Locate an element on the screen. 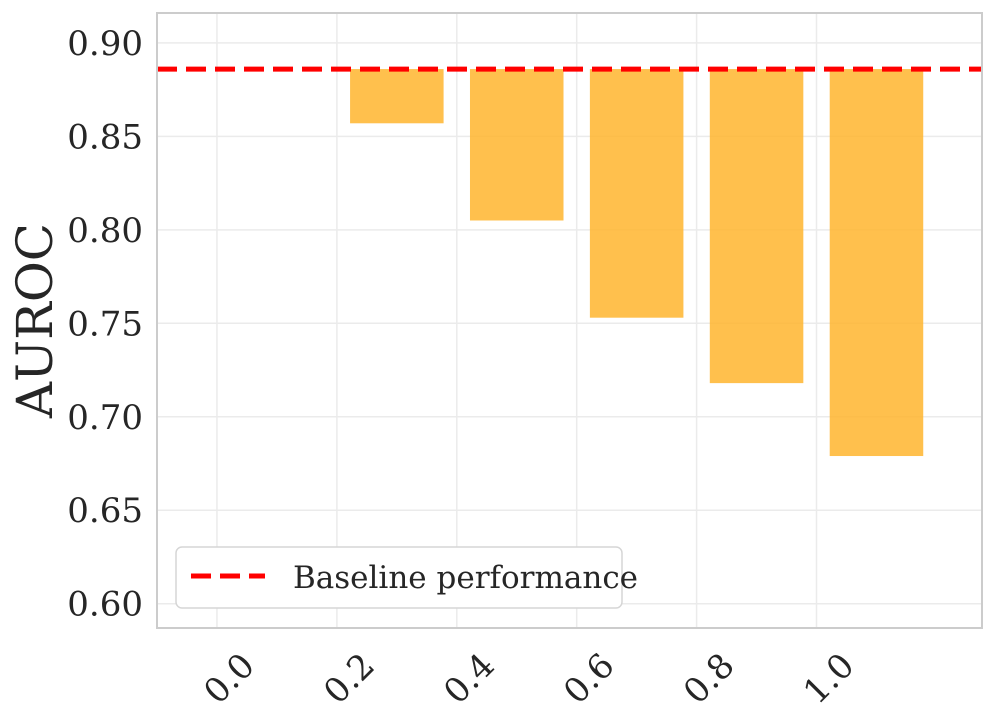 The width and height of the screenshot is (996, 723). y-tick-label-0.70: 0.70 is located at coordinates (105, 418).